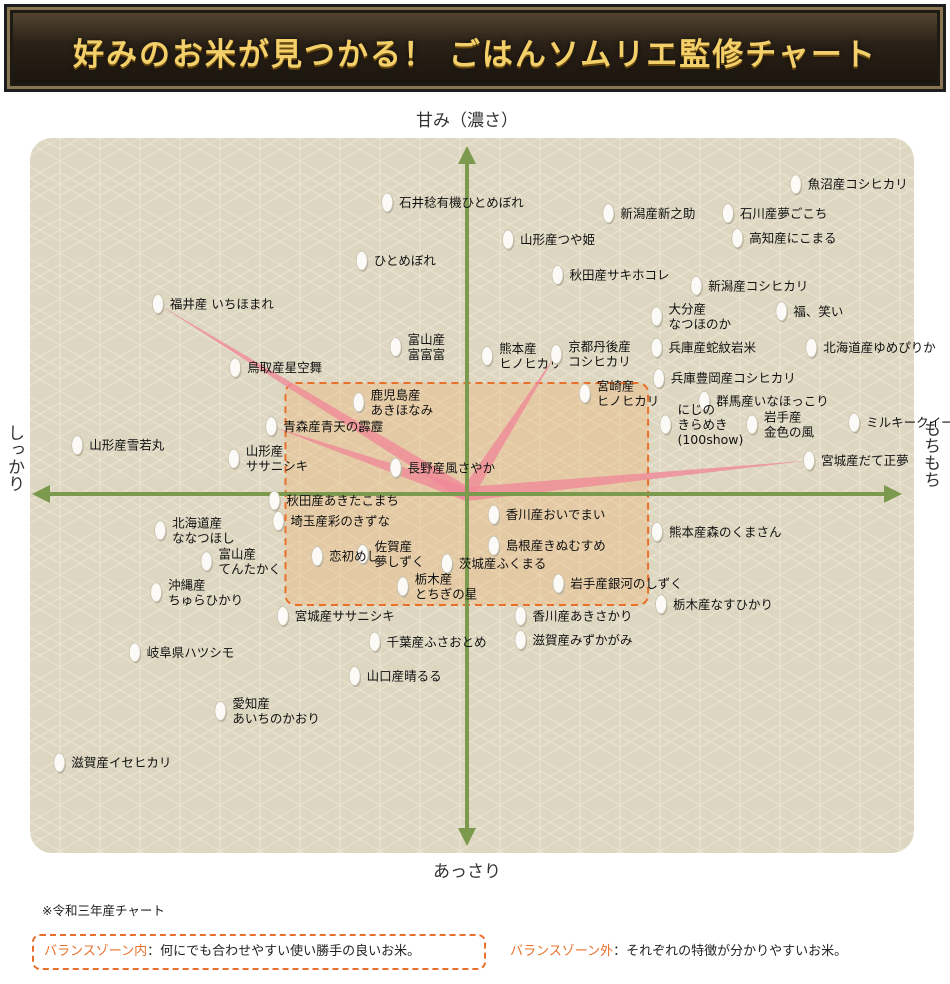  Describe the element at coordinates (461, 202) in the screenshot. I see `point-label: 石井稔有機ひとめぼれ` at that location.